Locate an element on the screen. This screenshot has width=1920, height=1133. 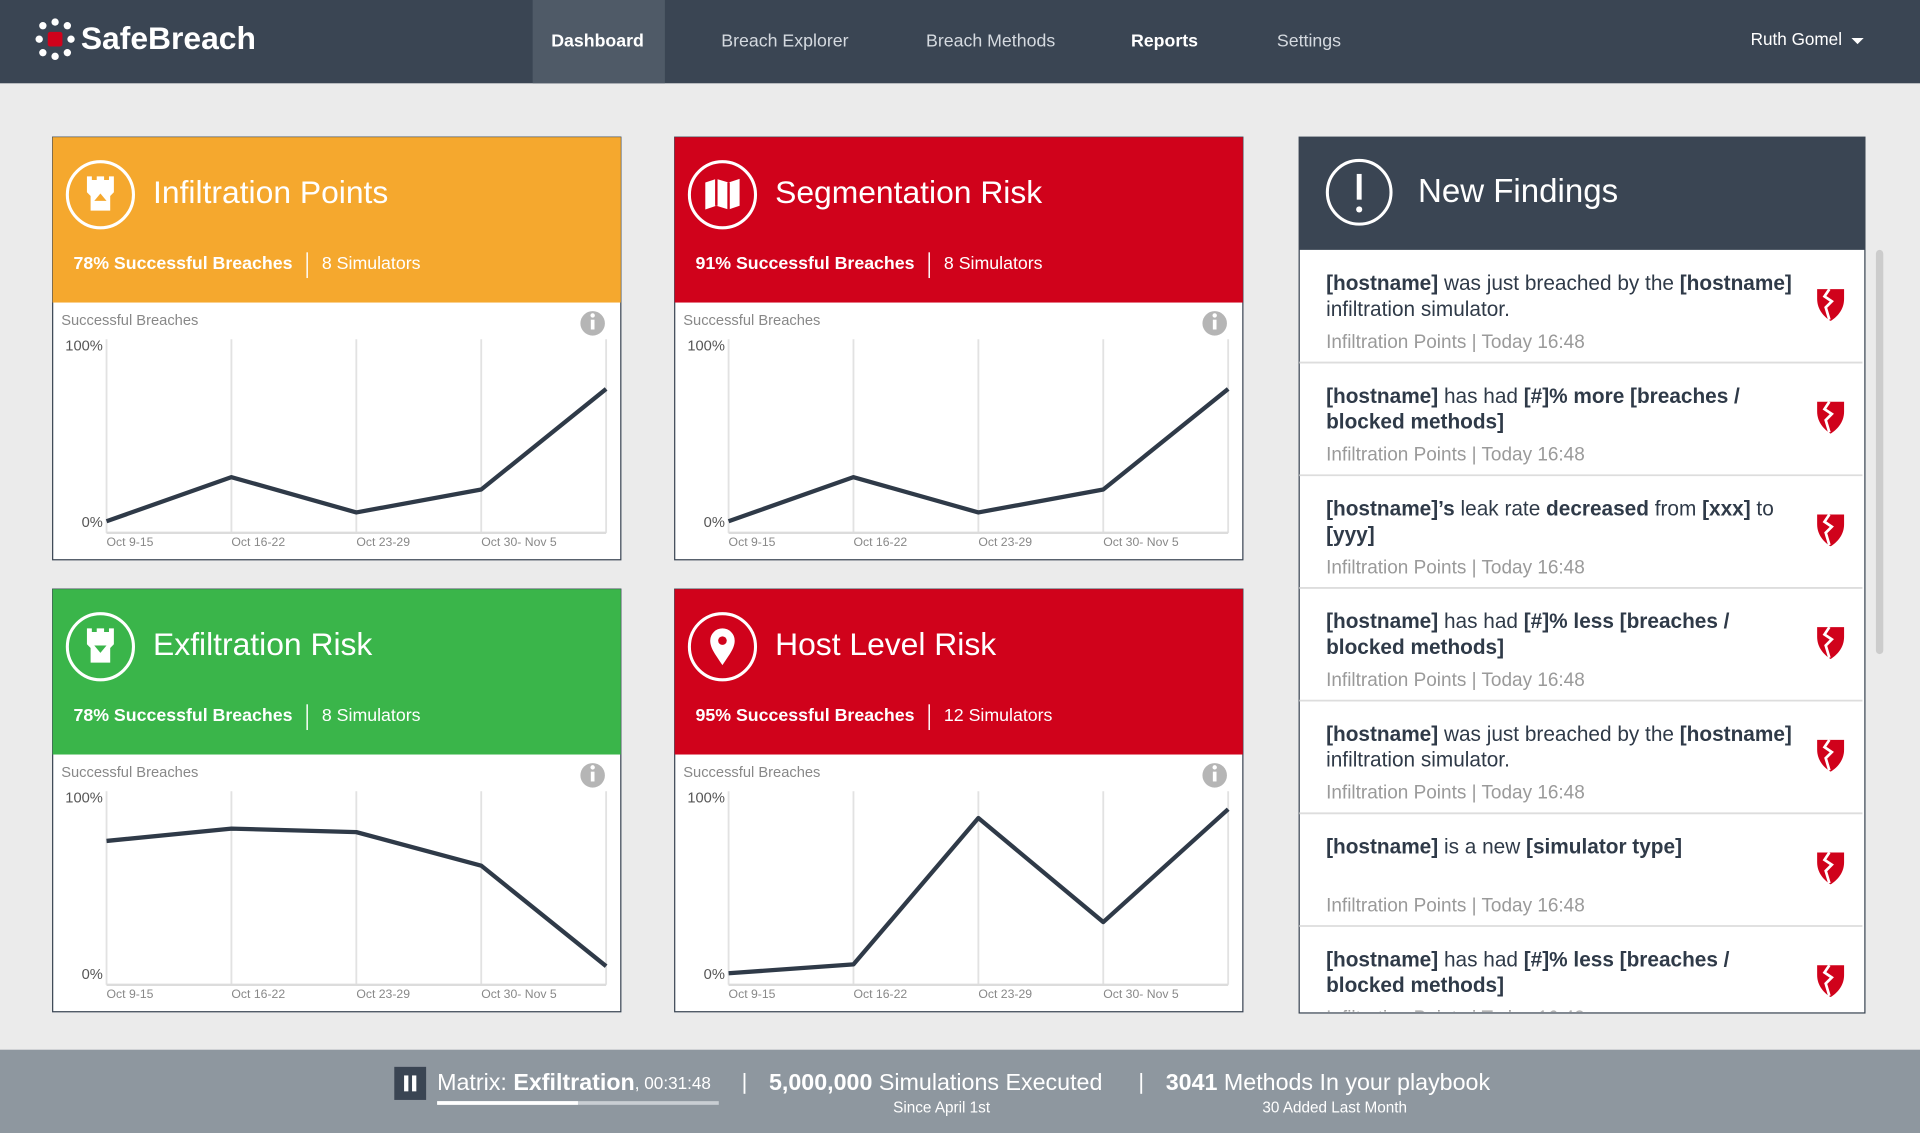
matrix-status: Matrix: Exfiltration, 00:31:48 is located at coordinates (574, 1082).